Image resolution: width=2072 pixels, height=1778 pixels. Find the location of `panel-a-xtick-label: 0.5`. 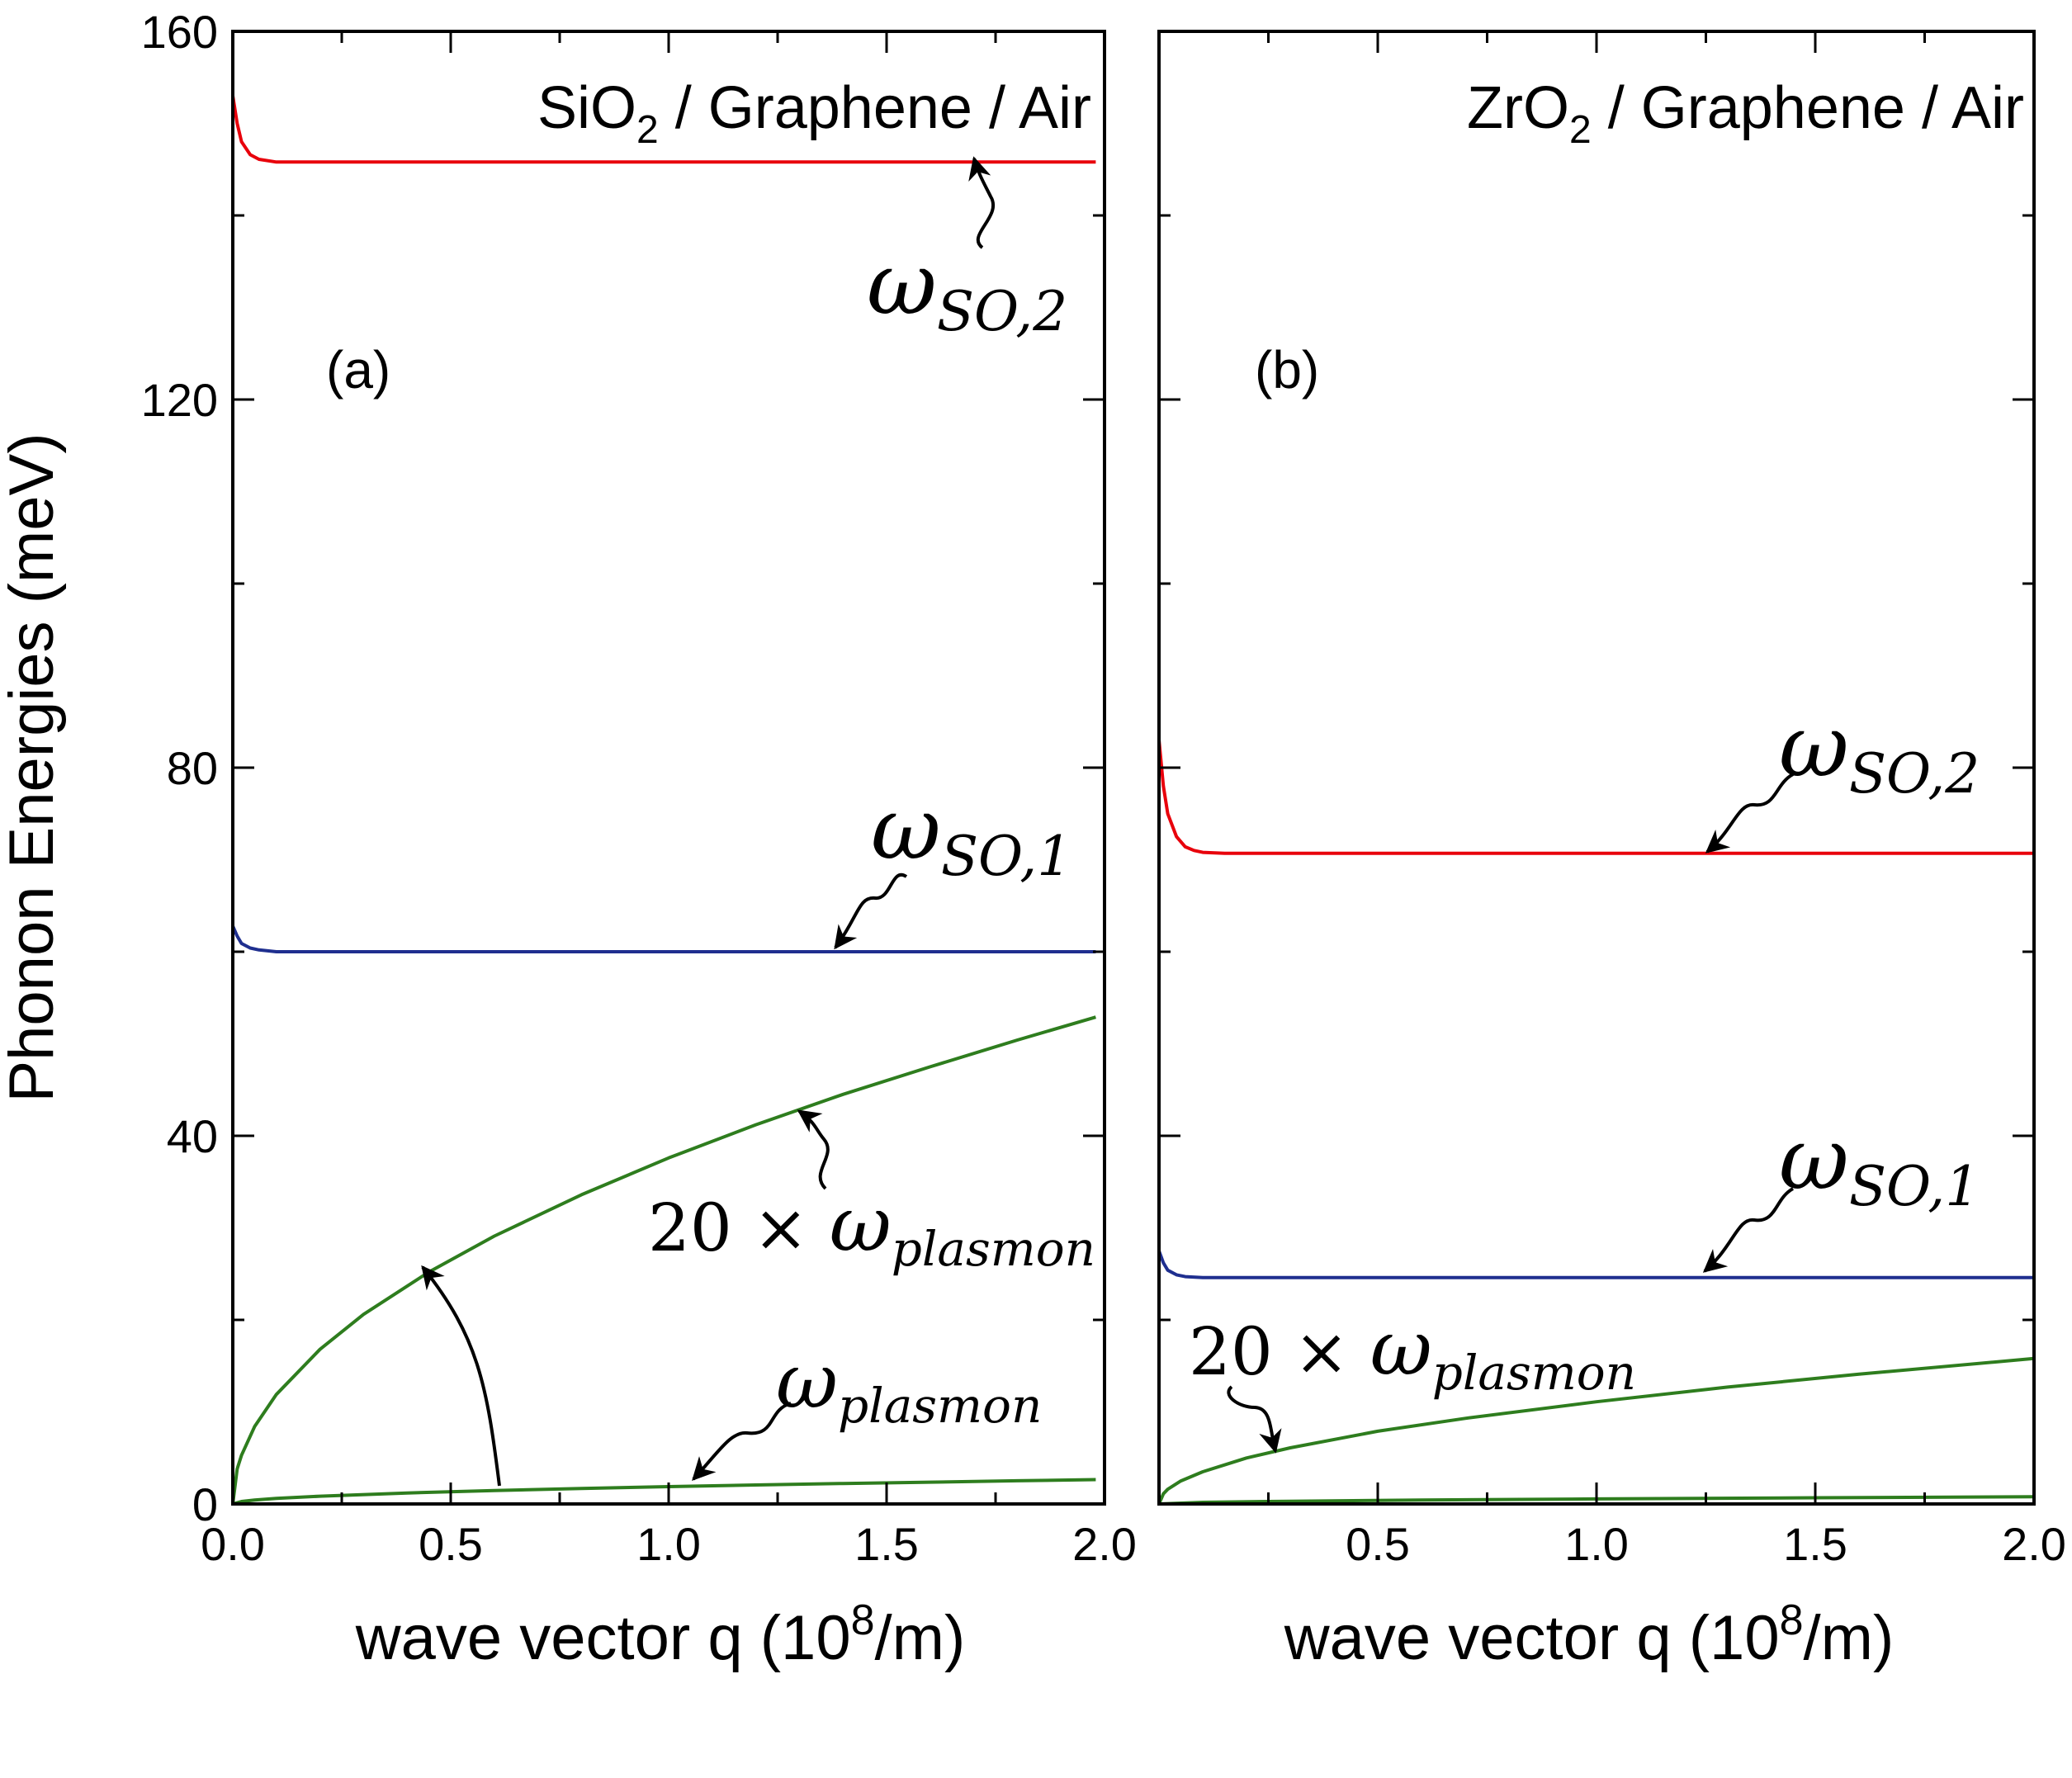

panel-a-xtick-label: 0.5 is located at coordinates (451, 1544).